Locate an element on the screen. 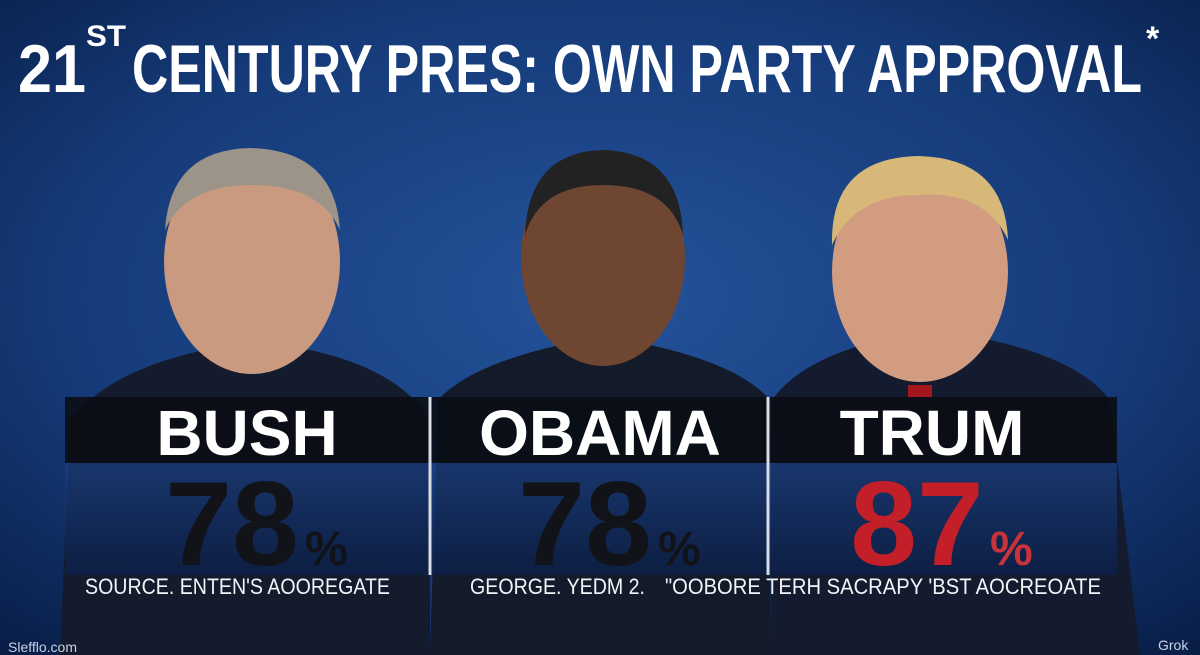 Image resolution: width=1200 pixels, height=655 pixels. panel-name: OBAMA is located at coordinates (600, 433).